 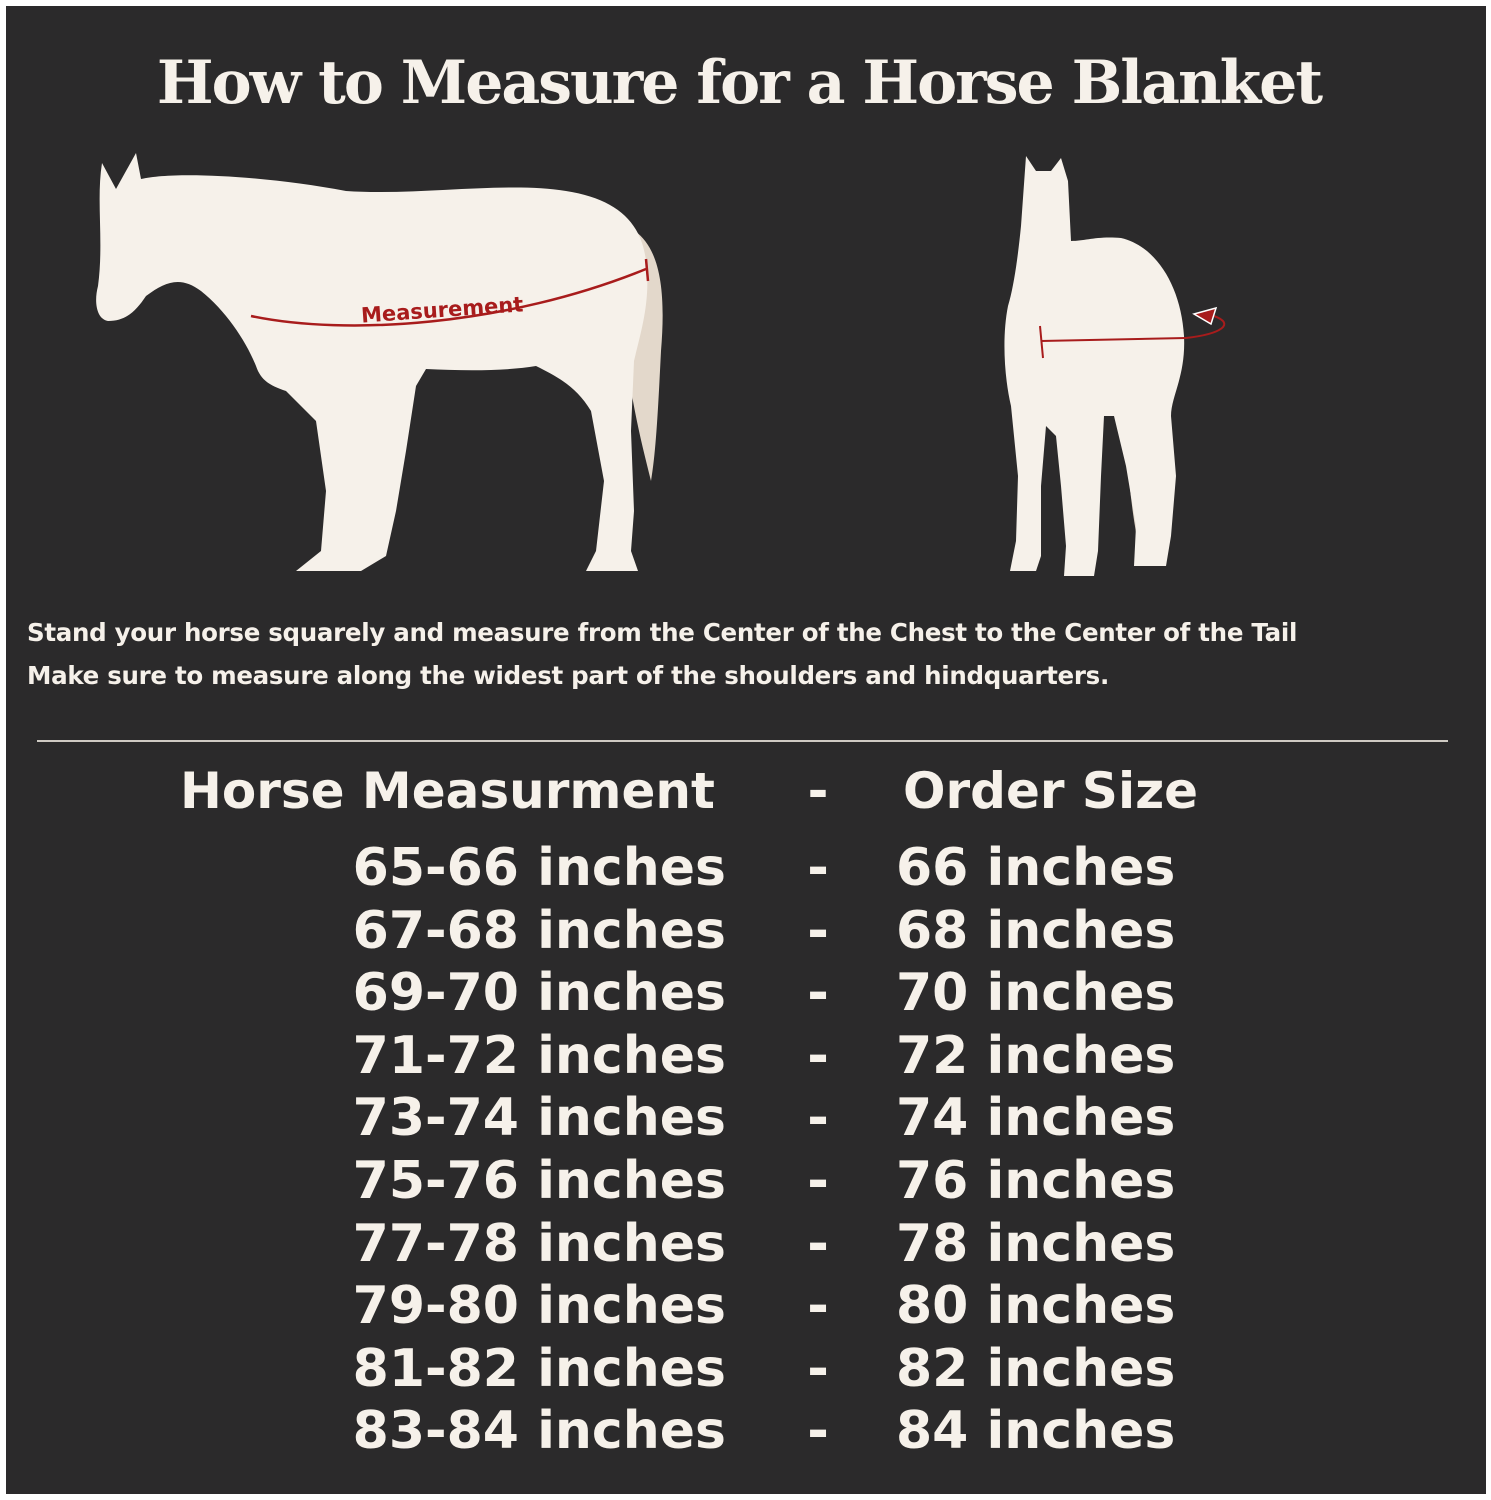 What do you see at coordinates (539, 993) in the screenshot?
I see `row-measurement: 69-70 inches` at bounding box center [539, 993].